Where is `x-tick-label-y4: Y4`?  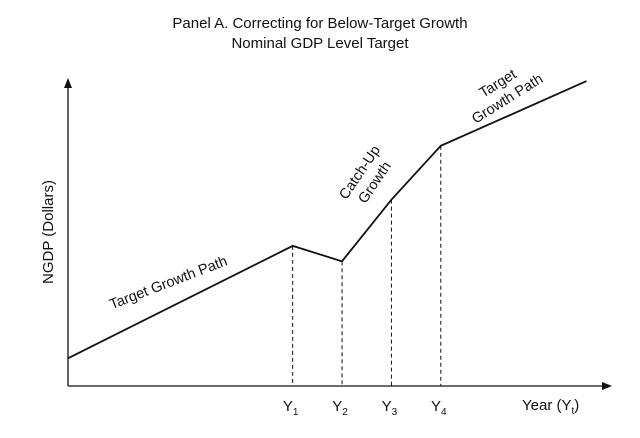 x-tick-label-y4: Y4 is located at coordinates (439, 408).